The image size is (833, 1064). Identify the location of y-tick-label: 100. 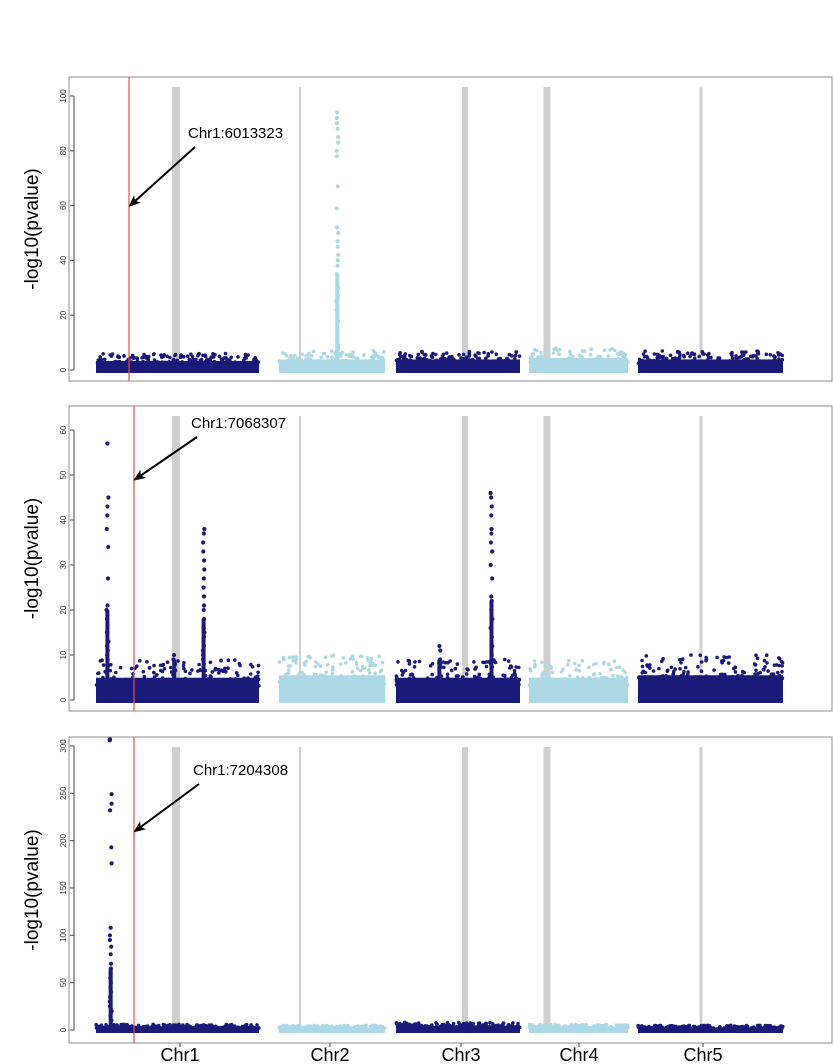
(63, 96).